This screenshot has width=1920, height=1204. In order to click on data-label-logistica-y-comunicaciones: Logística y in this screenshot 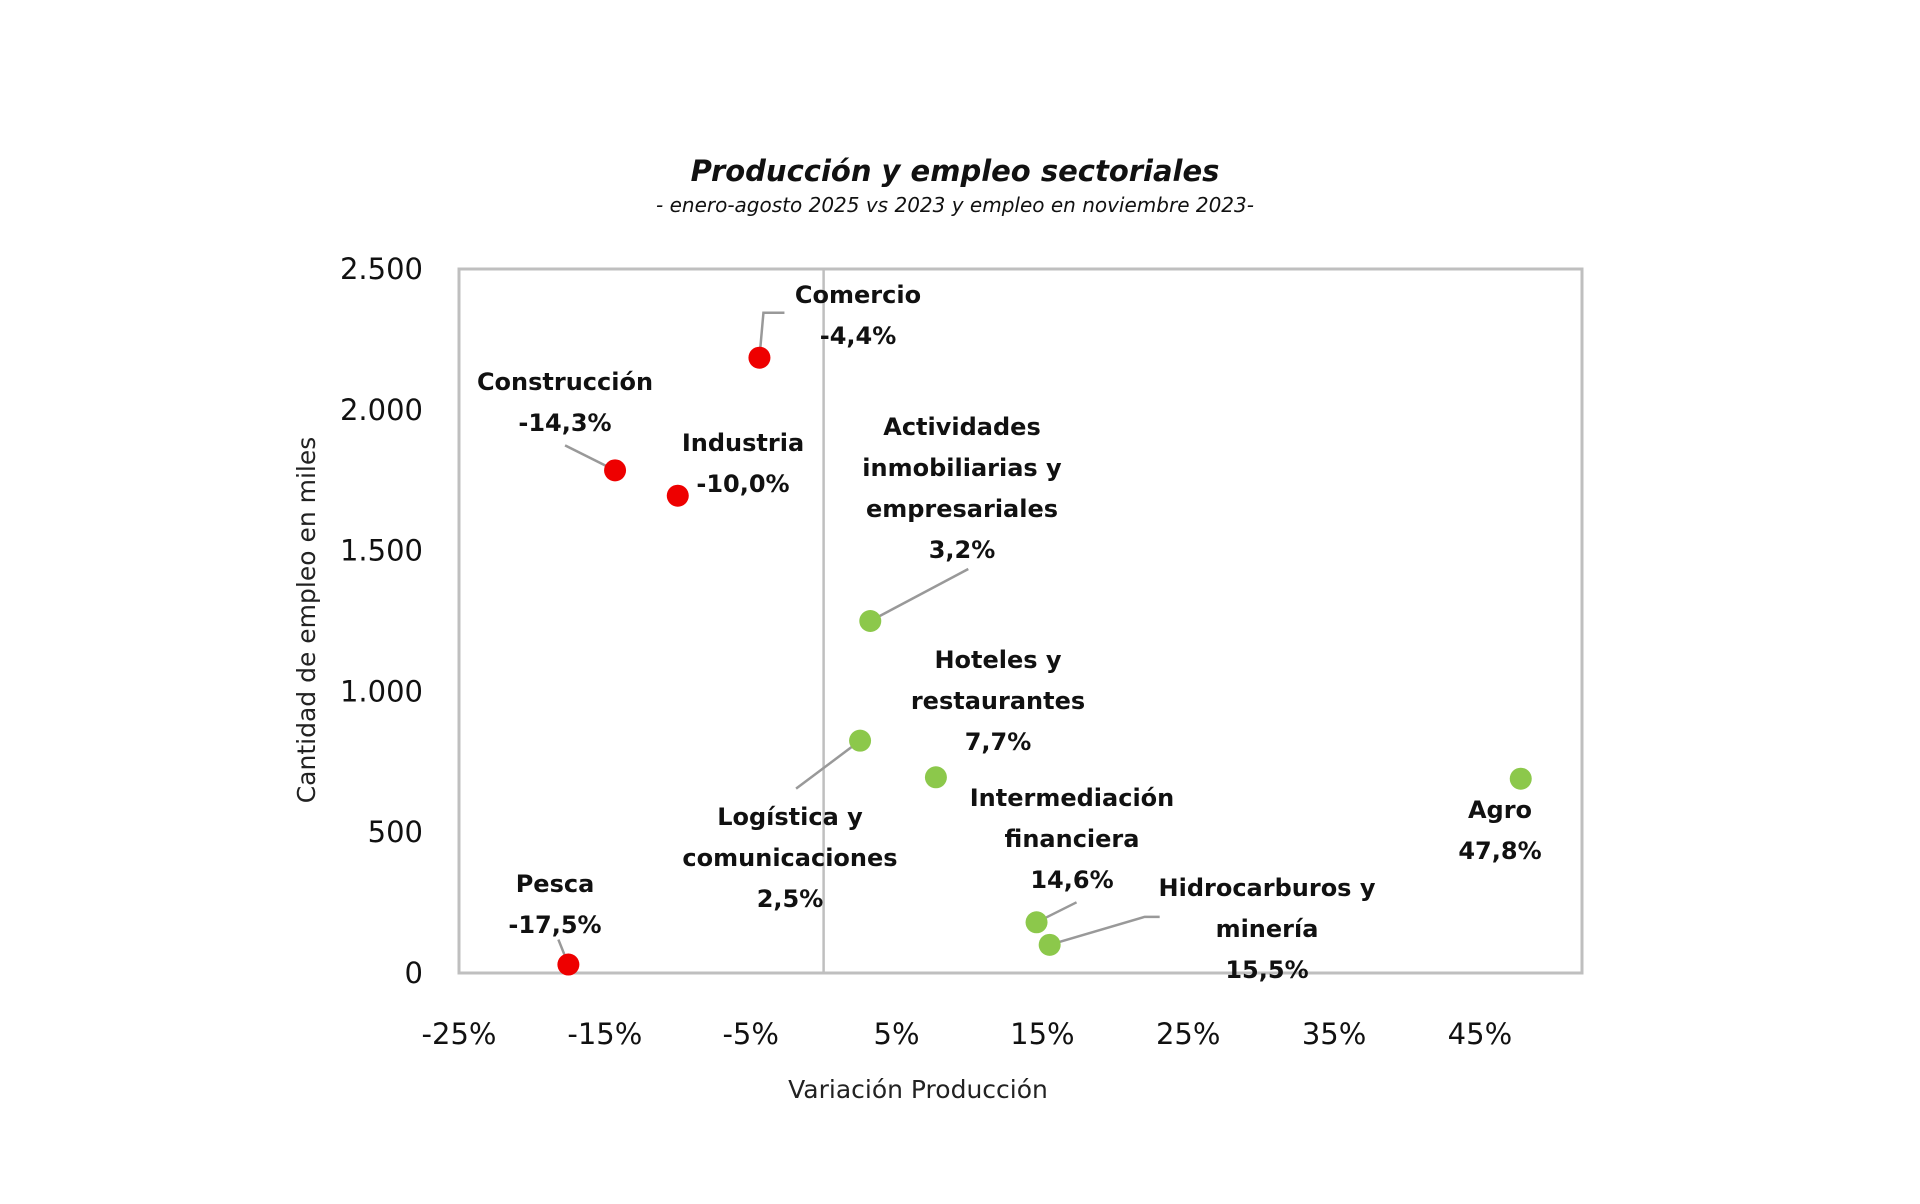, I will do `click(790, 817)`.